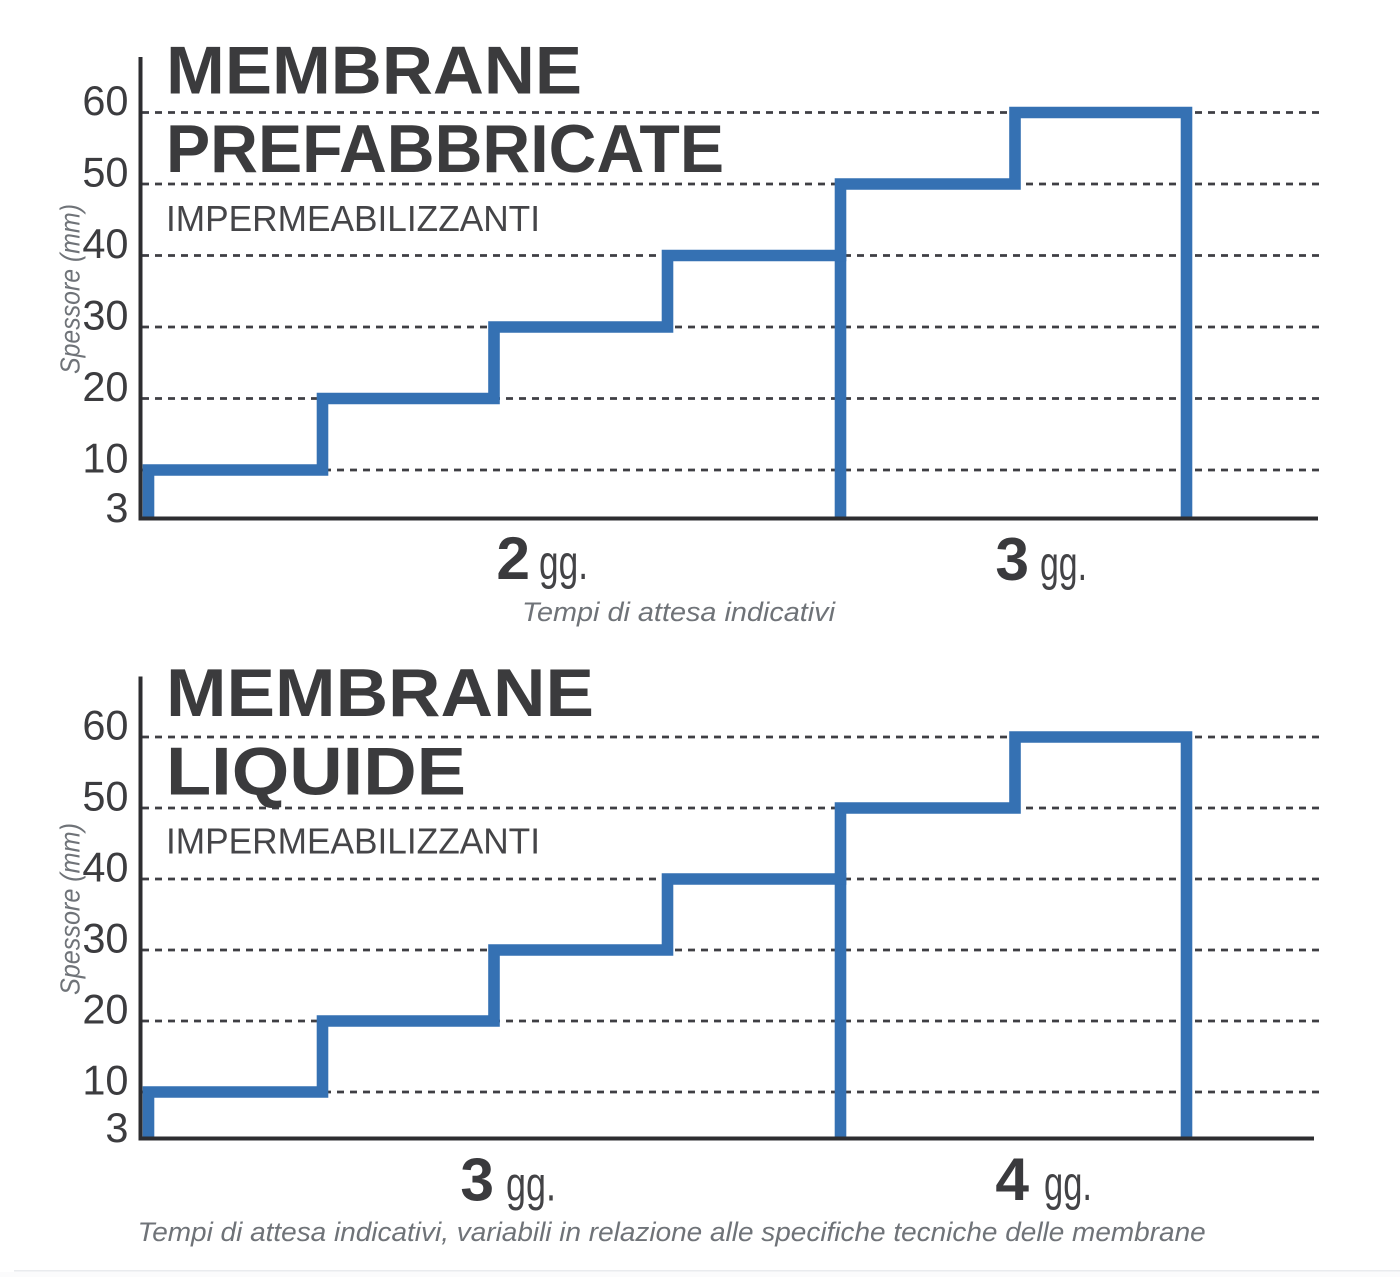 This screenshot has width=1400, height=1277. Describe the element at coordinates (513, 558) in the screenshot. I see `svg-text: 2` at that location.